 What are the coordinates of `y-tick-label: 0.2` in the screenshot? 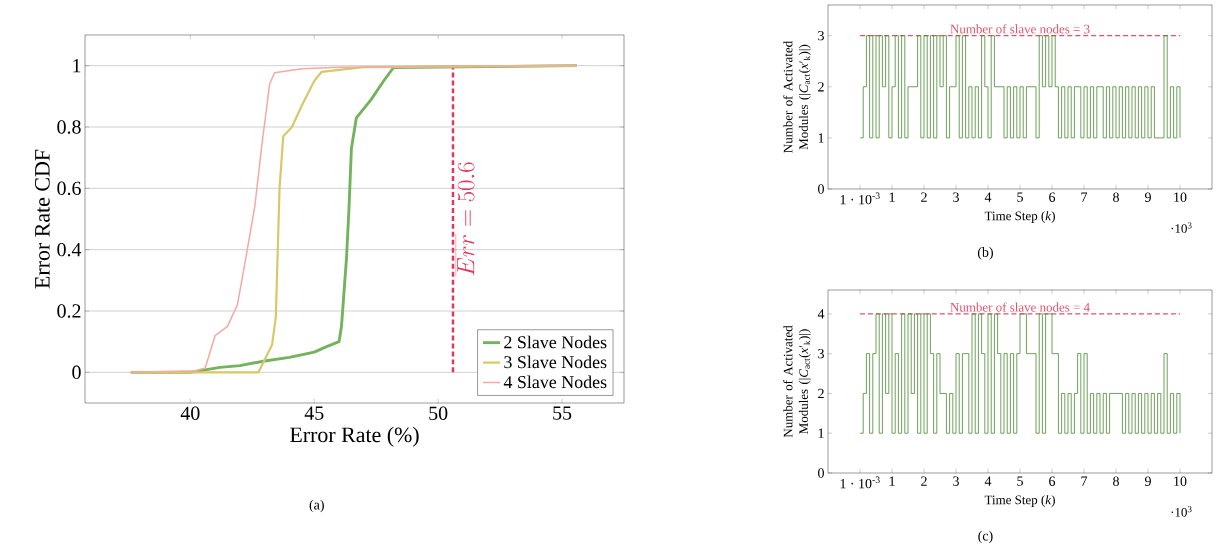 It's located at (69, 311).